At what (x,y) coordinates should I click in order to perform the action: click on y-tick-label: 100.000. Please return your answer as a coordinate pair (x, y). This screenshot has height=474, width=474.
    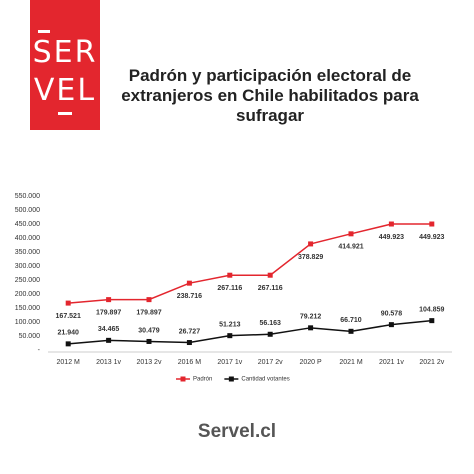
    Looking at the image, I should click on (27, 322).